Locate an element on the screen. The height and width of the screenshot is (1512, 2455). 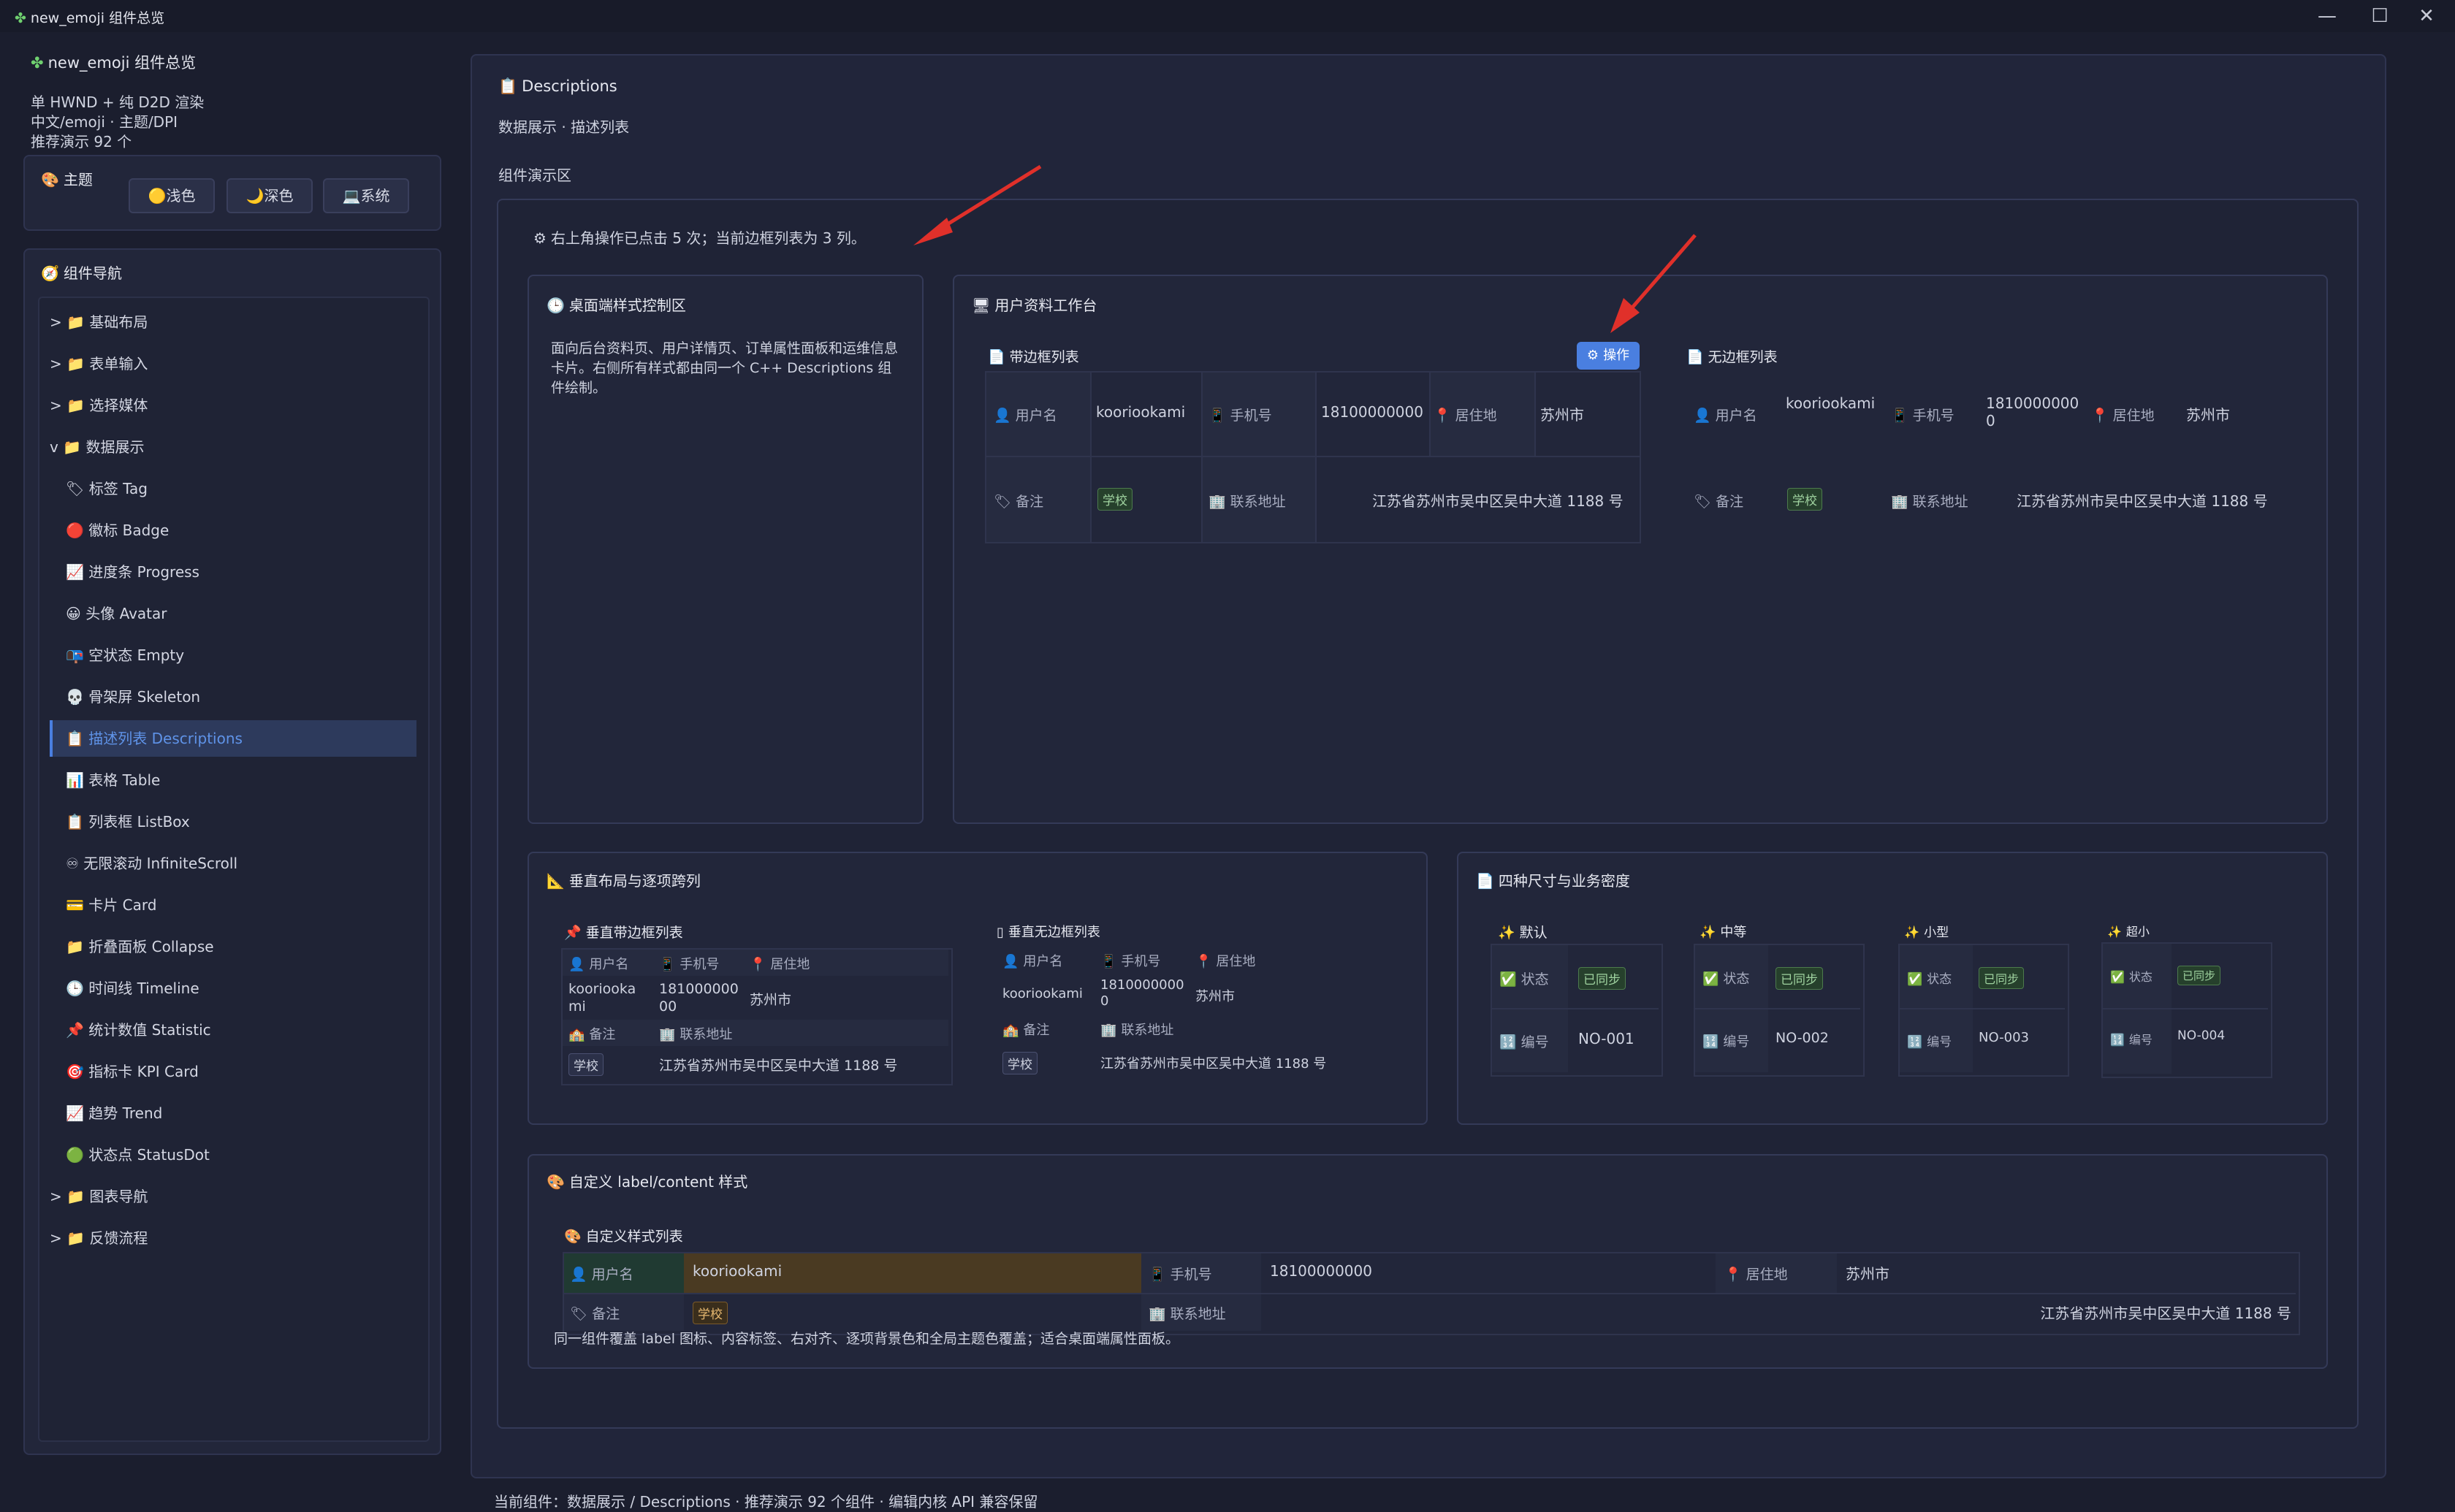
nav-item-collapse: 📁 折叠面板 Collapse is located at coordinates (140, 947).